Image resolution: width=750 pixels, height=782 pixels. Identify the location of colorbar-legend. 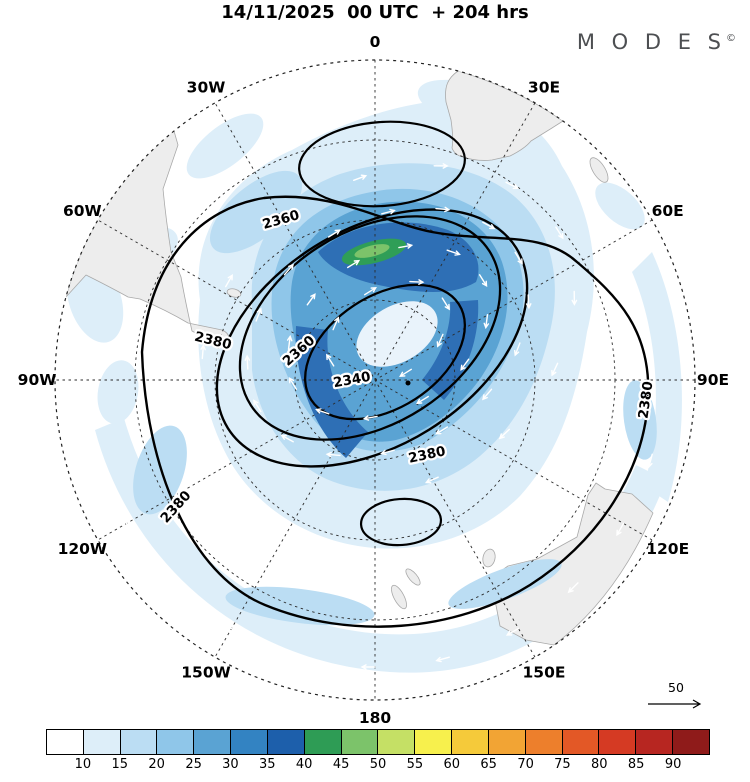
(378, 742).